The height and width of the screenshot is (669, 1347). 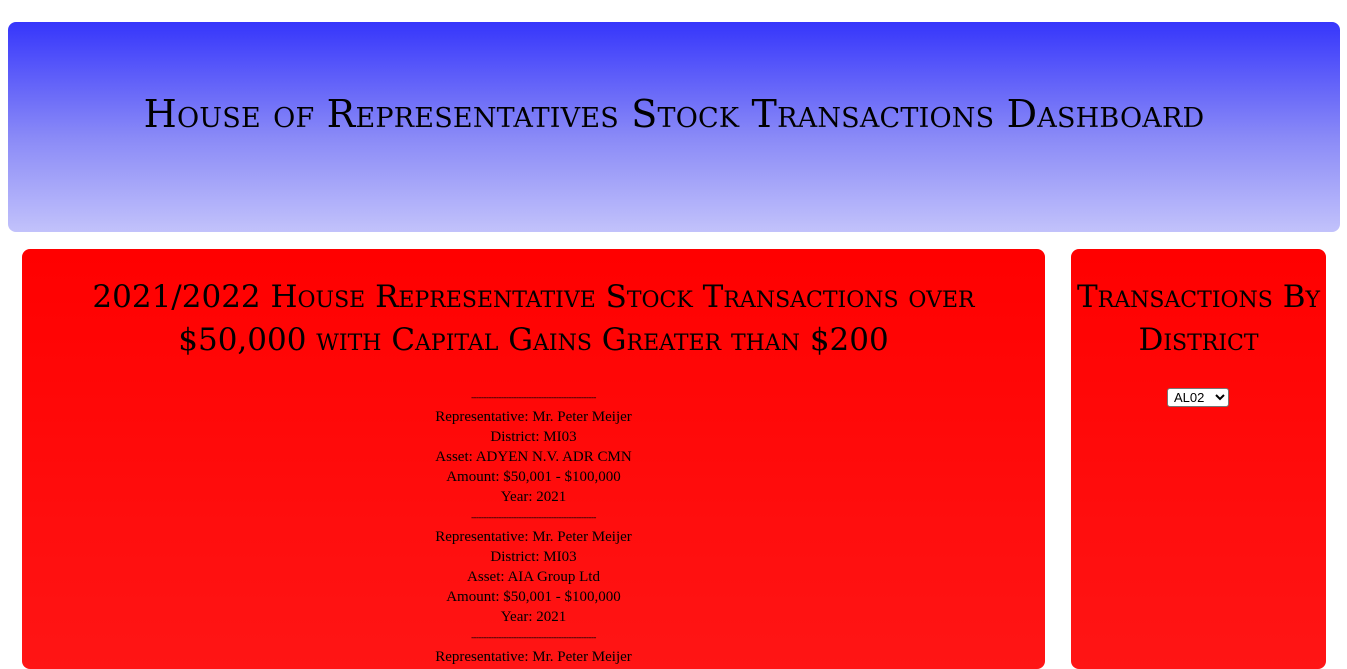 I want to click on transaction-asset: Asset: AIA Group Ltd, so click(x=533, y=577).